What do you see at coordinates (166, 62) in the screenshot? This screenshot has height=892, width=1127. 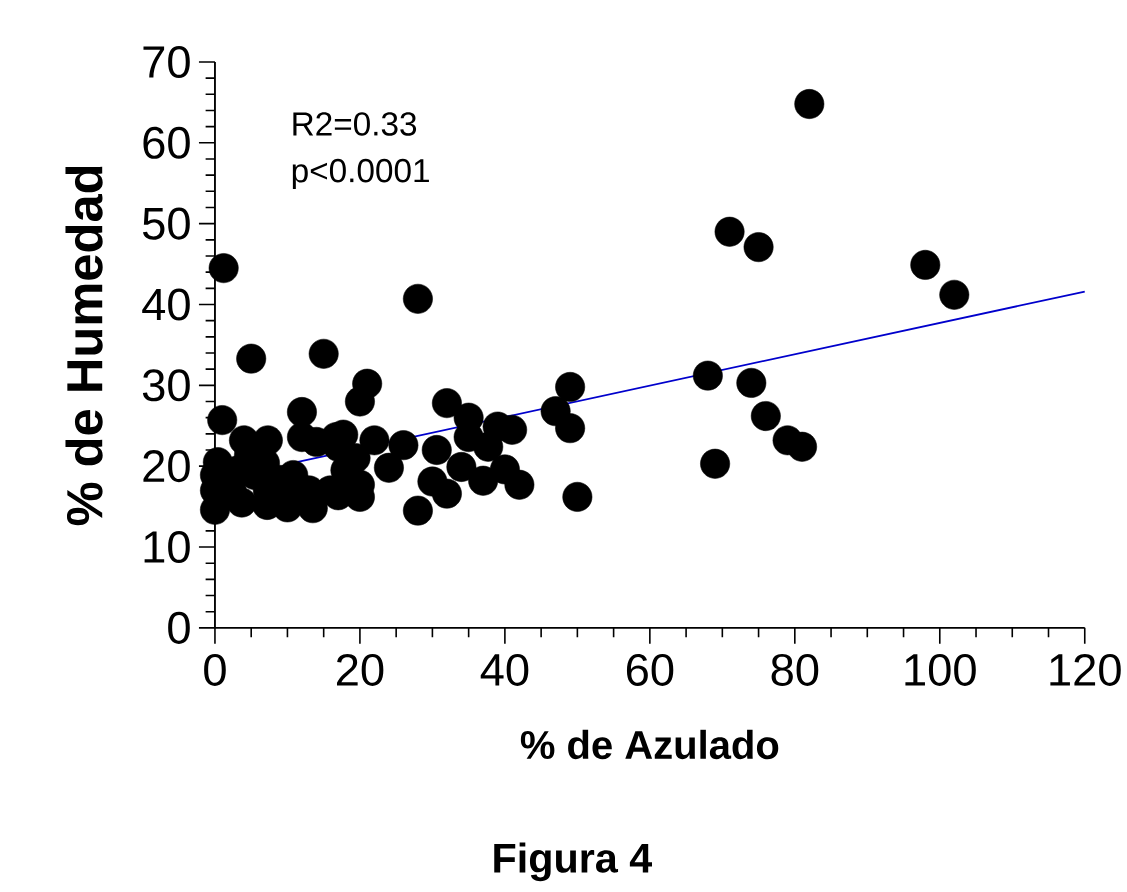 I see `y-tick-label: 70` at bounding box center [166, 62].